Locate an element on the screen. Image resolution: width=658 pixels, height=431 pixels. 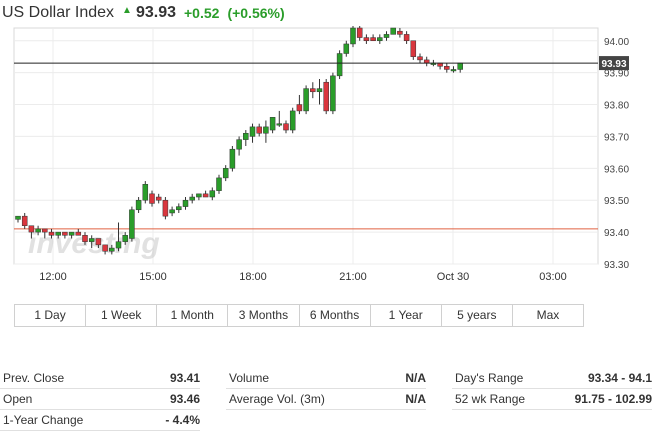
x-tick-label: 18:00 is located at coordinates (253, 277).